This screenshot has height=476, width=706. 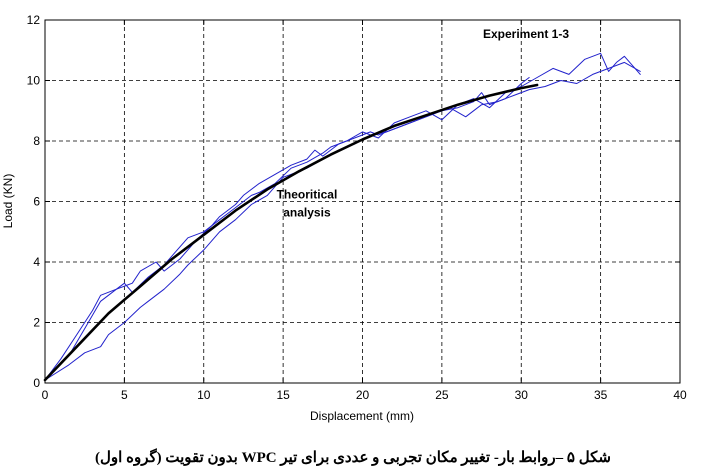 What do you see at coordinates (8, 201) in the screenshot?
I see `y-axis-label: Load (KN)` at bounding box center [8, 201].